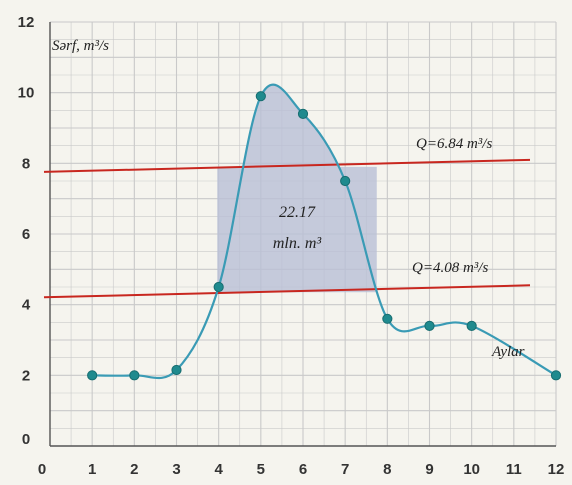  Describe the element at coordinates (261, 469) in the screenshot. I see `x-tick-label: 5` at that location.